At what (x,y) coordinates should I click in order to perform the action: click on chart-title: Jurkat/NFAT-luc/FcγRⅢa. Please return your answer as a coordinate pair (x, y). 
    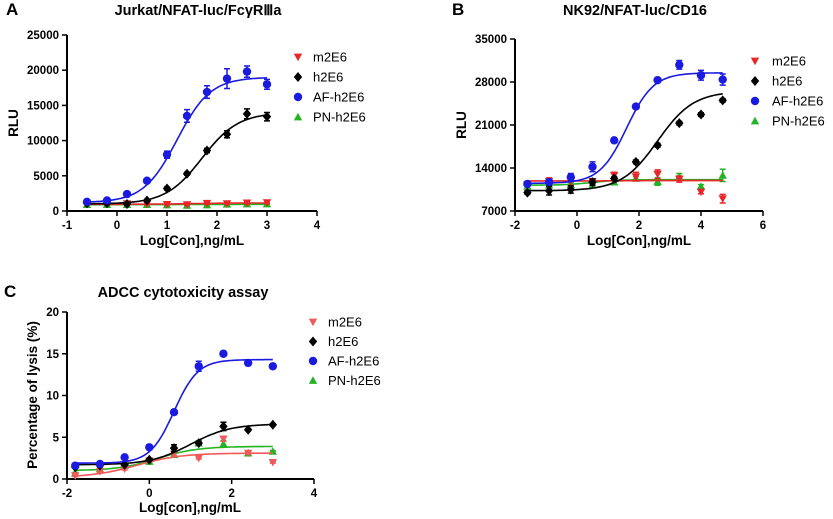
    Looking at the image, I should click on (199, 11).